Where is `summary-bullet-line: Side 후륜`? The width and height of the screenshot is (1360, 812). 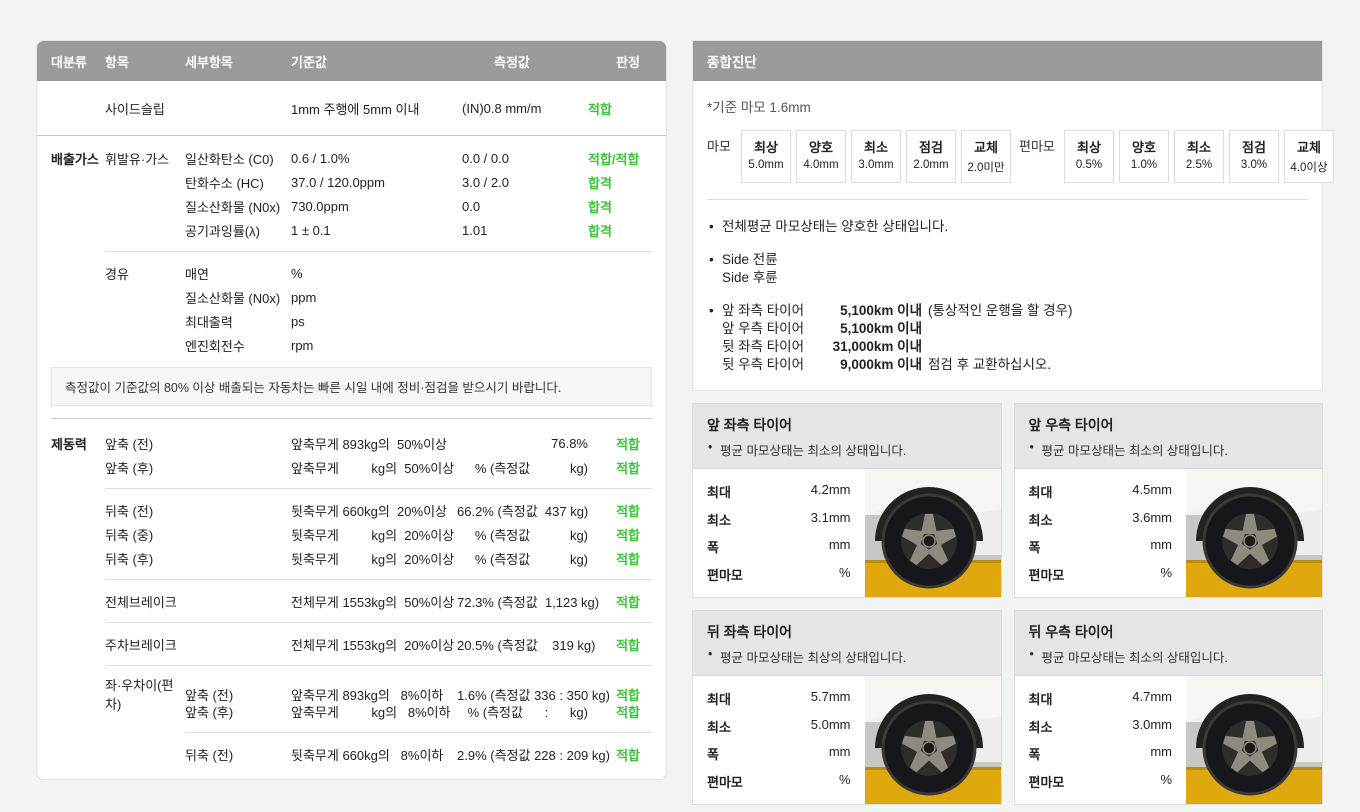 summary-bullet-line: Side 후륜 is located at coordinates (1007, 278).